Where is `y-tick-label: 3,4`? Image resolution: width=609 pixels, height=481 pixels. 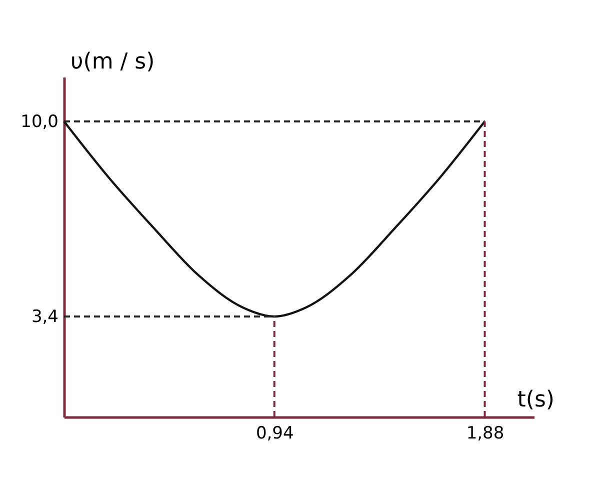
y-tick-label: 3,4 is located at coordinates (44, 316).